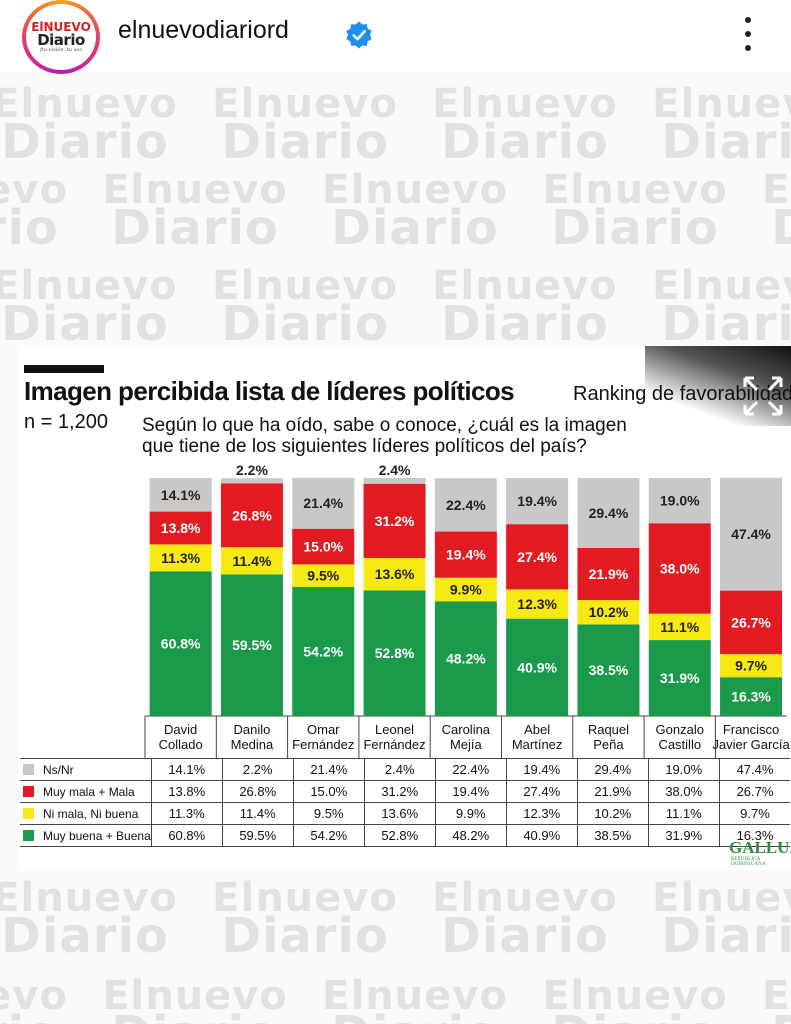 This screenshot has height=1024, width=791. I want to click on table-cell: 26.7%, so click(754, 791).